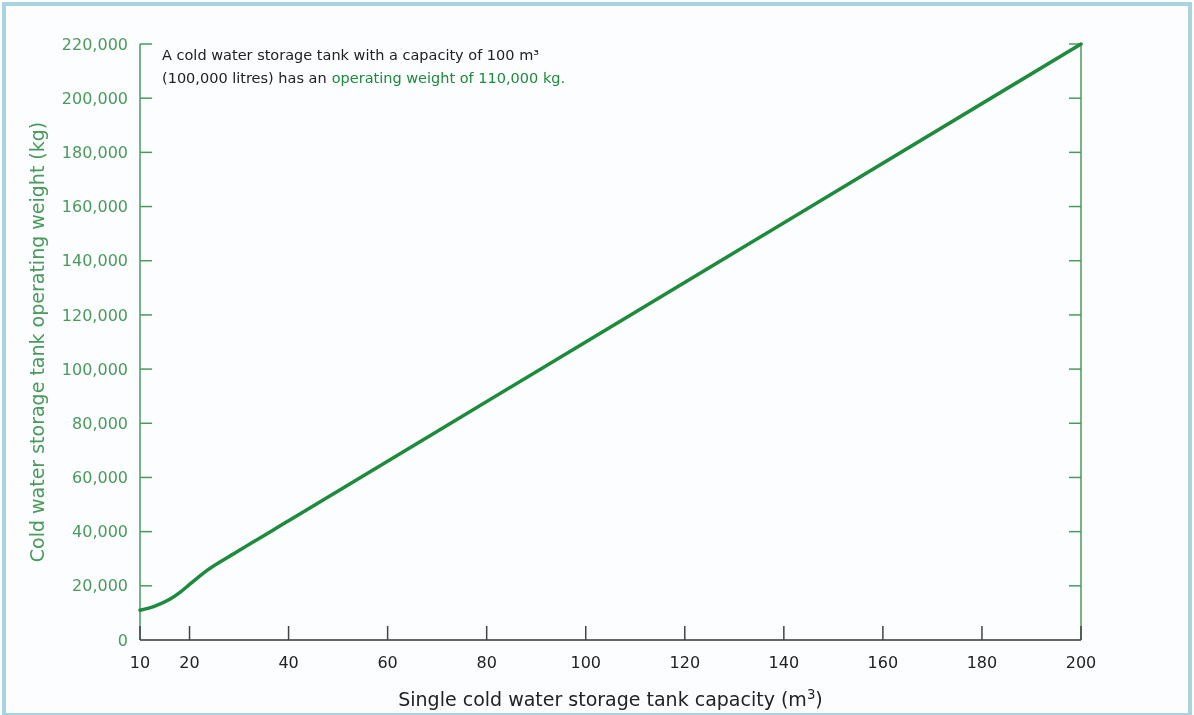  I want to click on x-tick-label: 120, so click(685, 662).